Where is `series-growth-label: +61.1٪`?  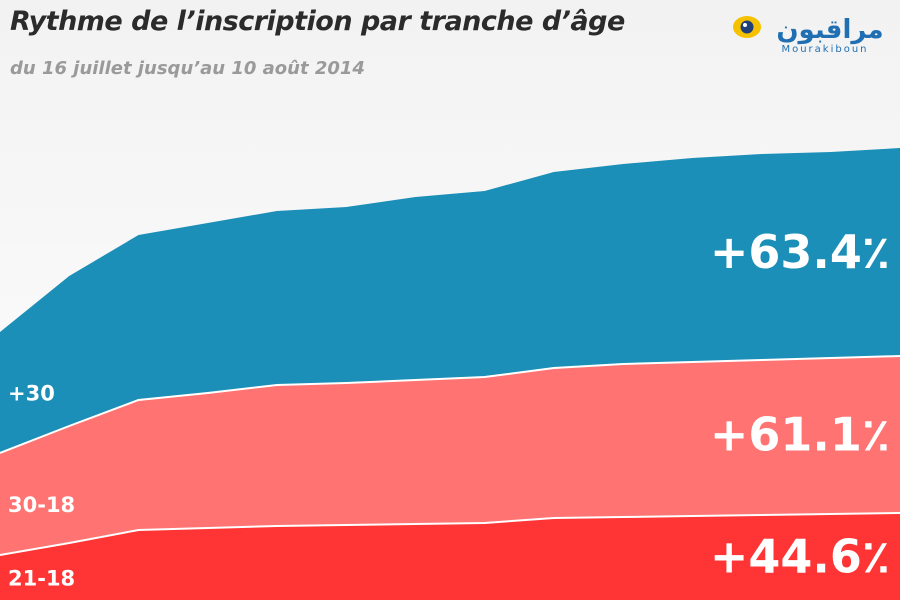
series-growth-label: +61.1٪ is located at coordinates (800, 435).